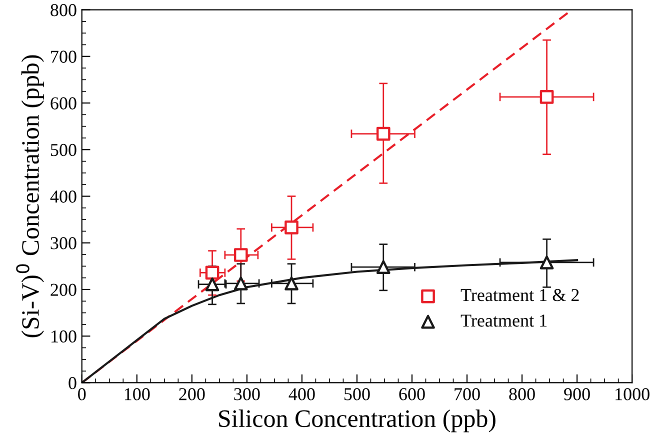 This screenshot has width=655, height=444. What do you see at coordinates (247, 394) in the screenshot?
I see `x-tick-label: 300` at bounding box center [247, 394].